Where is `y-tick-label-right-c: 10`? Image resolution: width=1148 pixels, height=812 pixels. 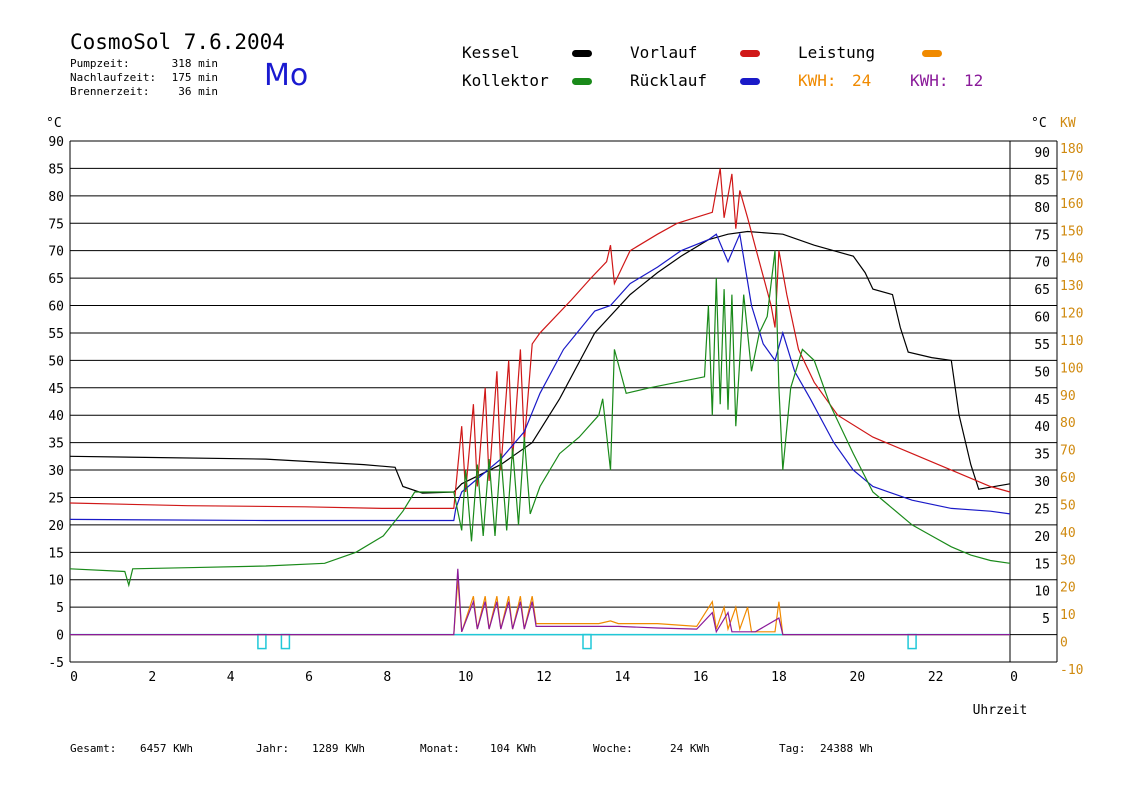
y-tick-label-right-c: 10 is located at coordinates (1042, 592).